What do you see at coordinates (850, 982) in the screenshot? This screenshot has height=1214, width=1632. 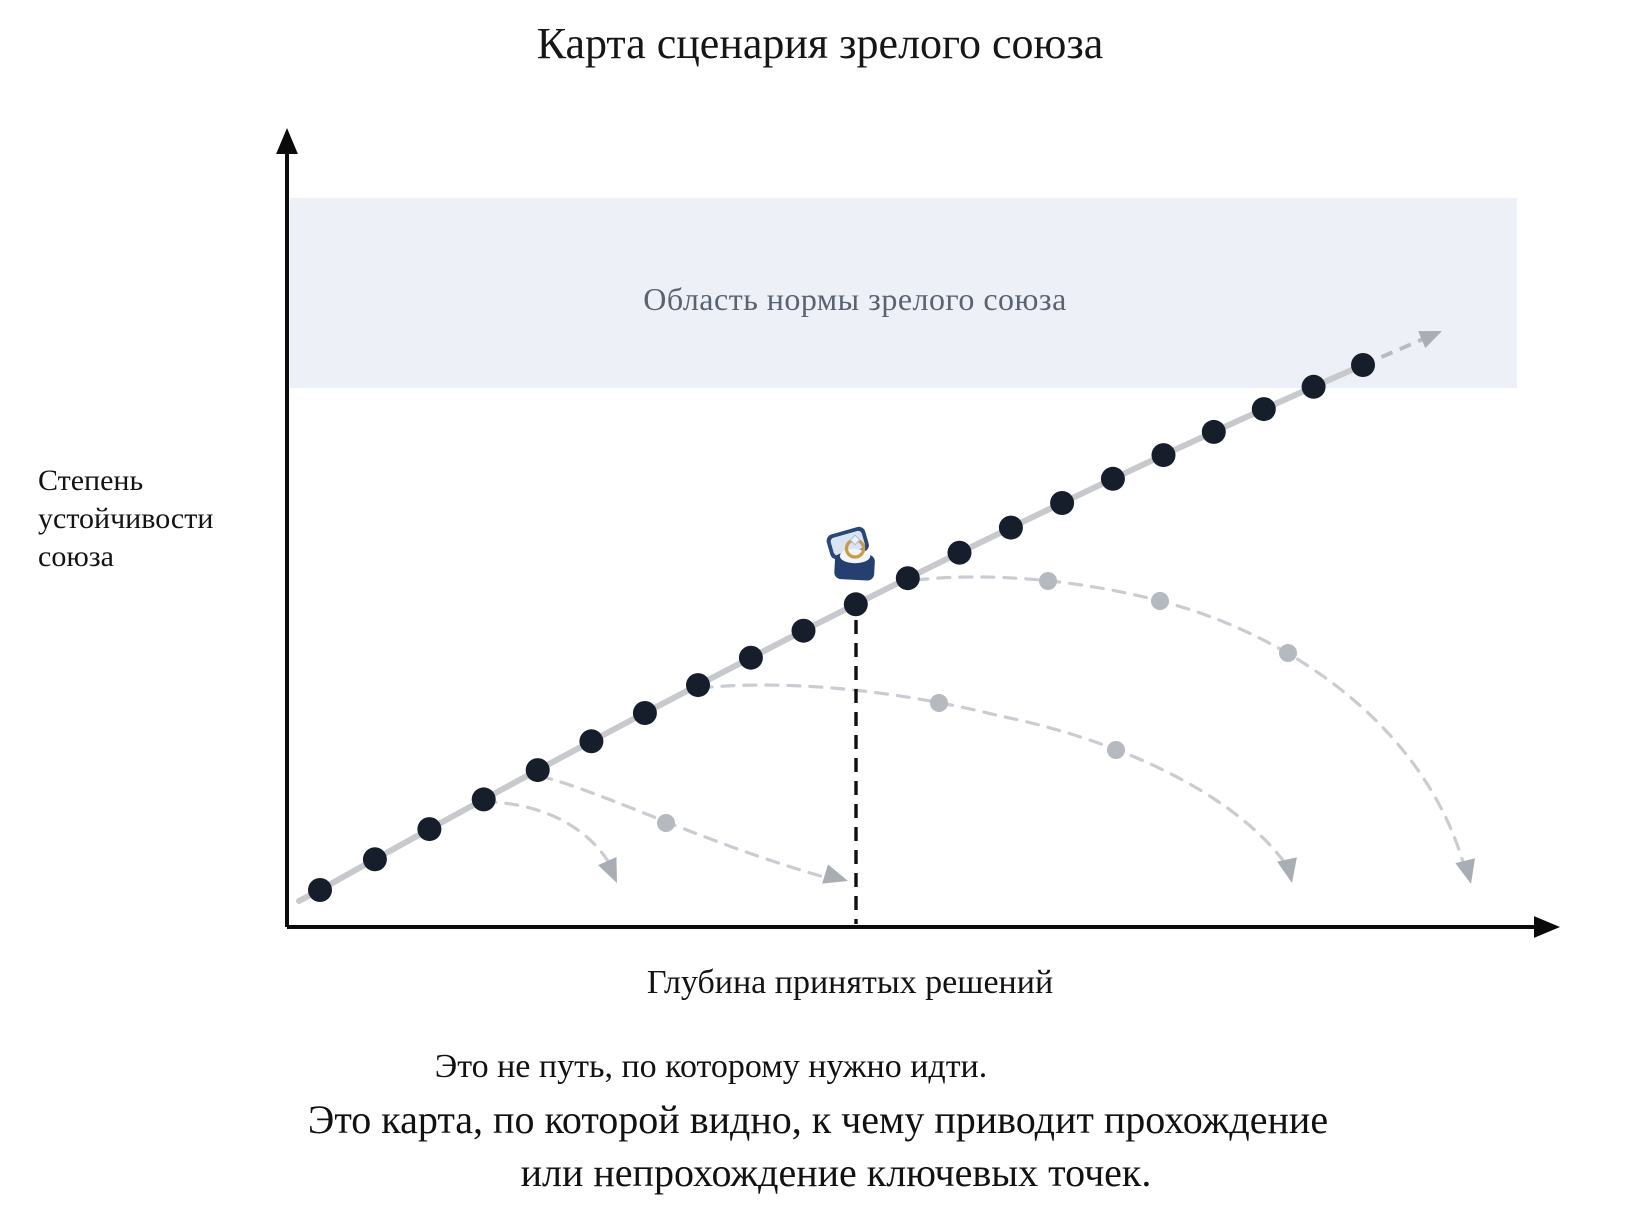 I see `x-axis-label: Глубина принятых решений` at bounding box center [850, 982].